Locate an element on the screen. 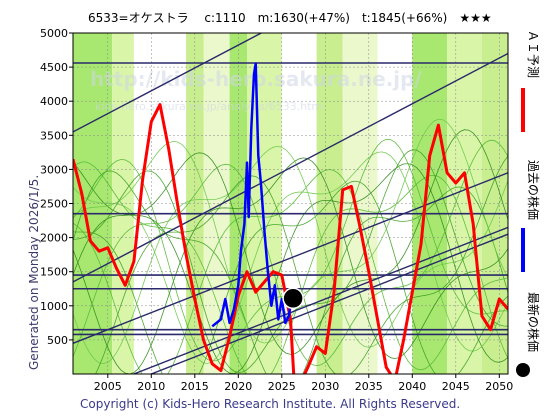  y-axis: 500 1000 1500 2000 2500 3000 3500 4000 4500 5000 is located at coordinates (56, 187).